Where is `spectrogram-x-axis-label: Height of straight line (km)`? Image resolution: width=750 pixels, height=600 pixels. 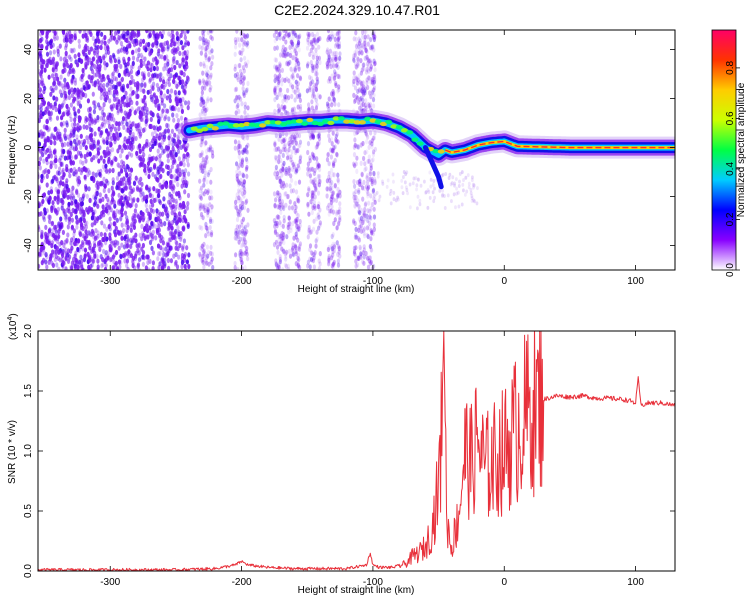 spectrogram-x-axis-label: Height of straight line (km) is located at coordinates (356, 289).